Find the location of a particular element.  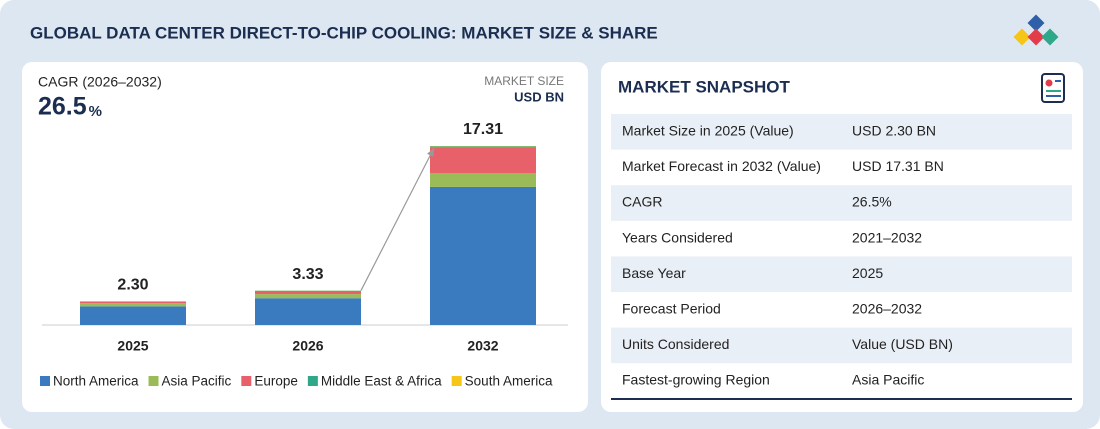

table-cell-value: Value (USD BN) is located at coordinates (902, 344).